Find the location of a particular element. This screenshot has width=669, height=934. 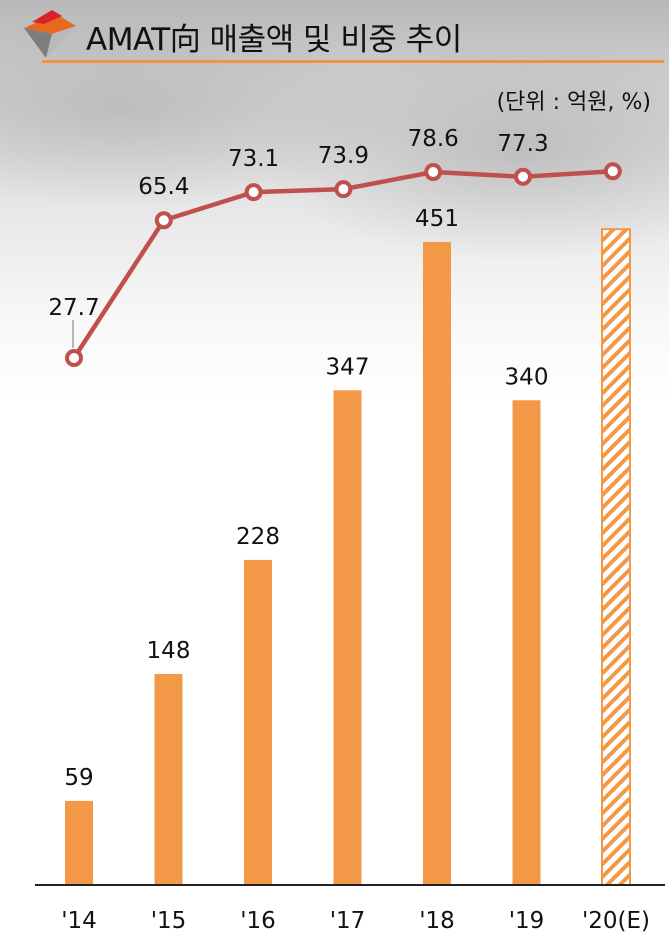

x-tick-label: '20(E) is located at coordinates (616, 921).